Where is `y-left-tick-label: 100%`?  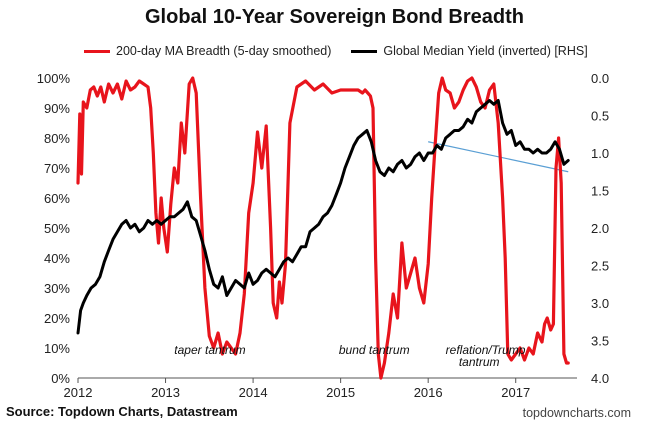 y-left-tick-label: 100% is located at coordinates (54, 78).